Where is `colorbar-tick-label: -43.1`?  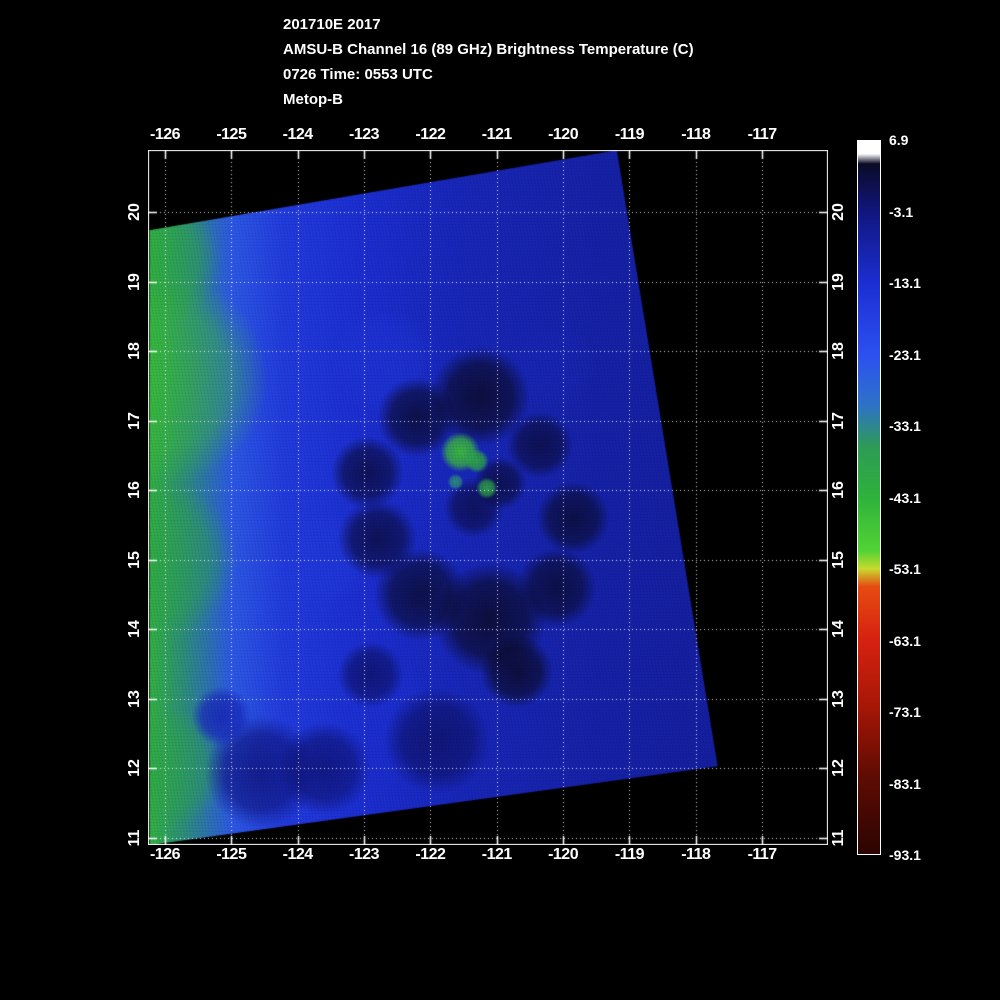
colorbar-tick-label: -43.1 is located at coordinates (905, 497).